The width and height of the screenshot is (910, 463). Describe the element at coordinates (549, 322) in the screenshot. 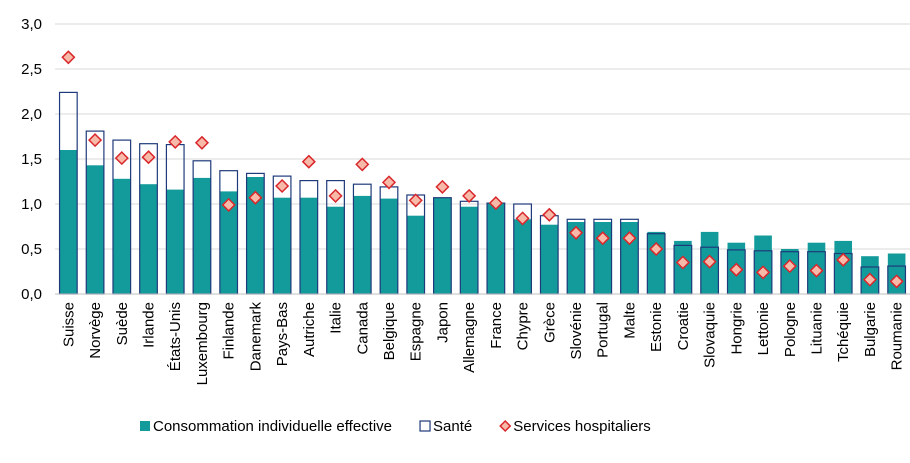

I see `x-tick-label: Grèce` at that location.